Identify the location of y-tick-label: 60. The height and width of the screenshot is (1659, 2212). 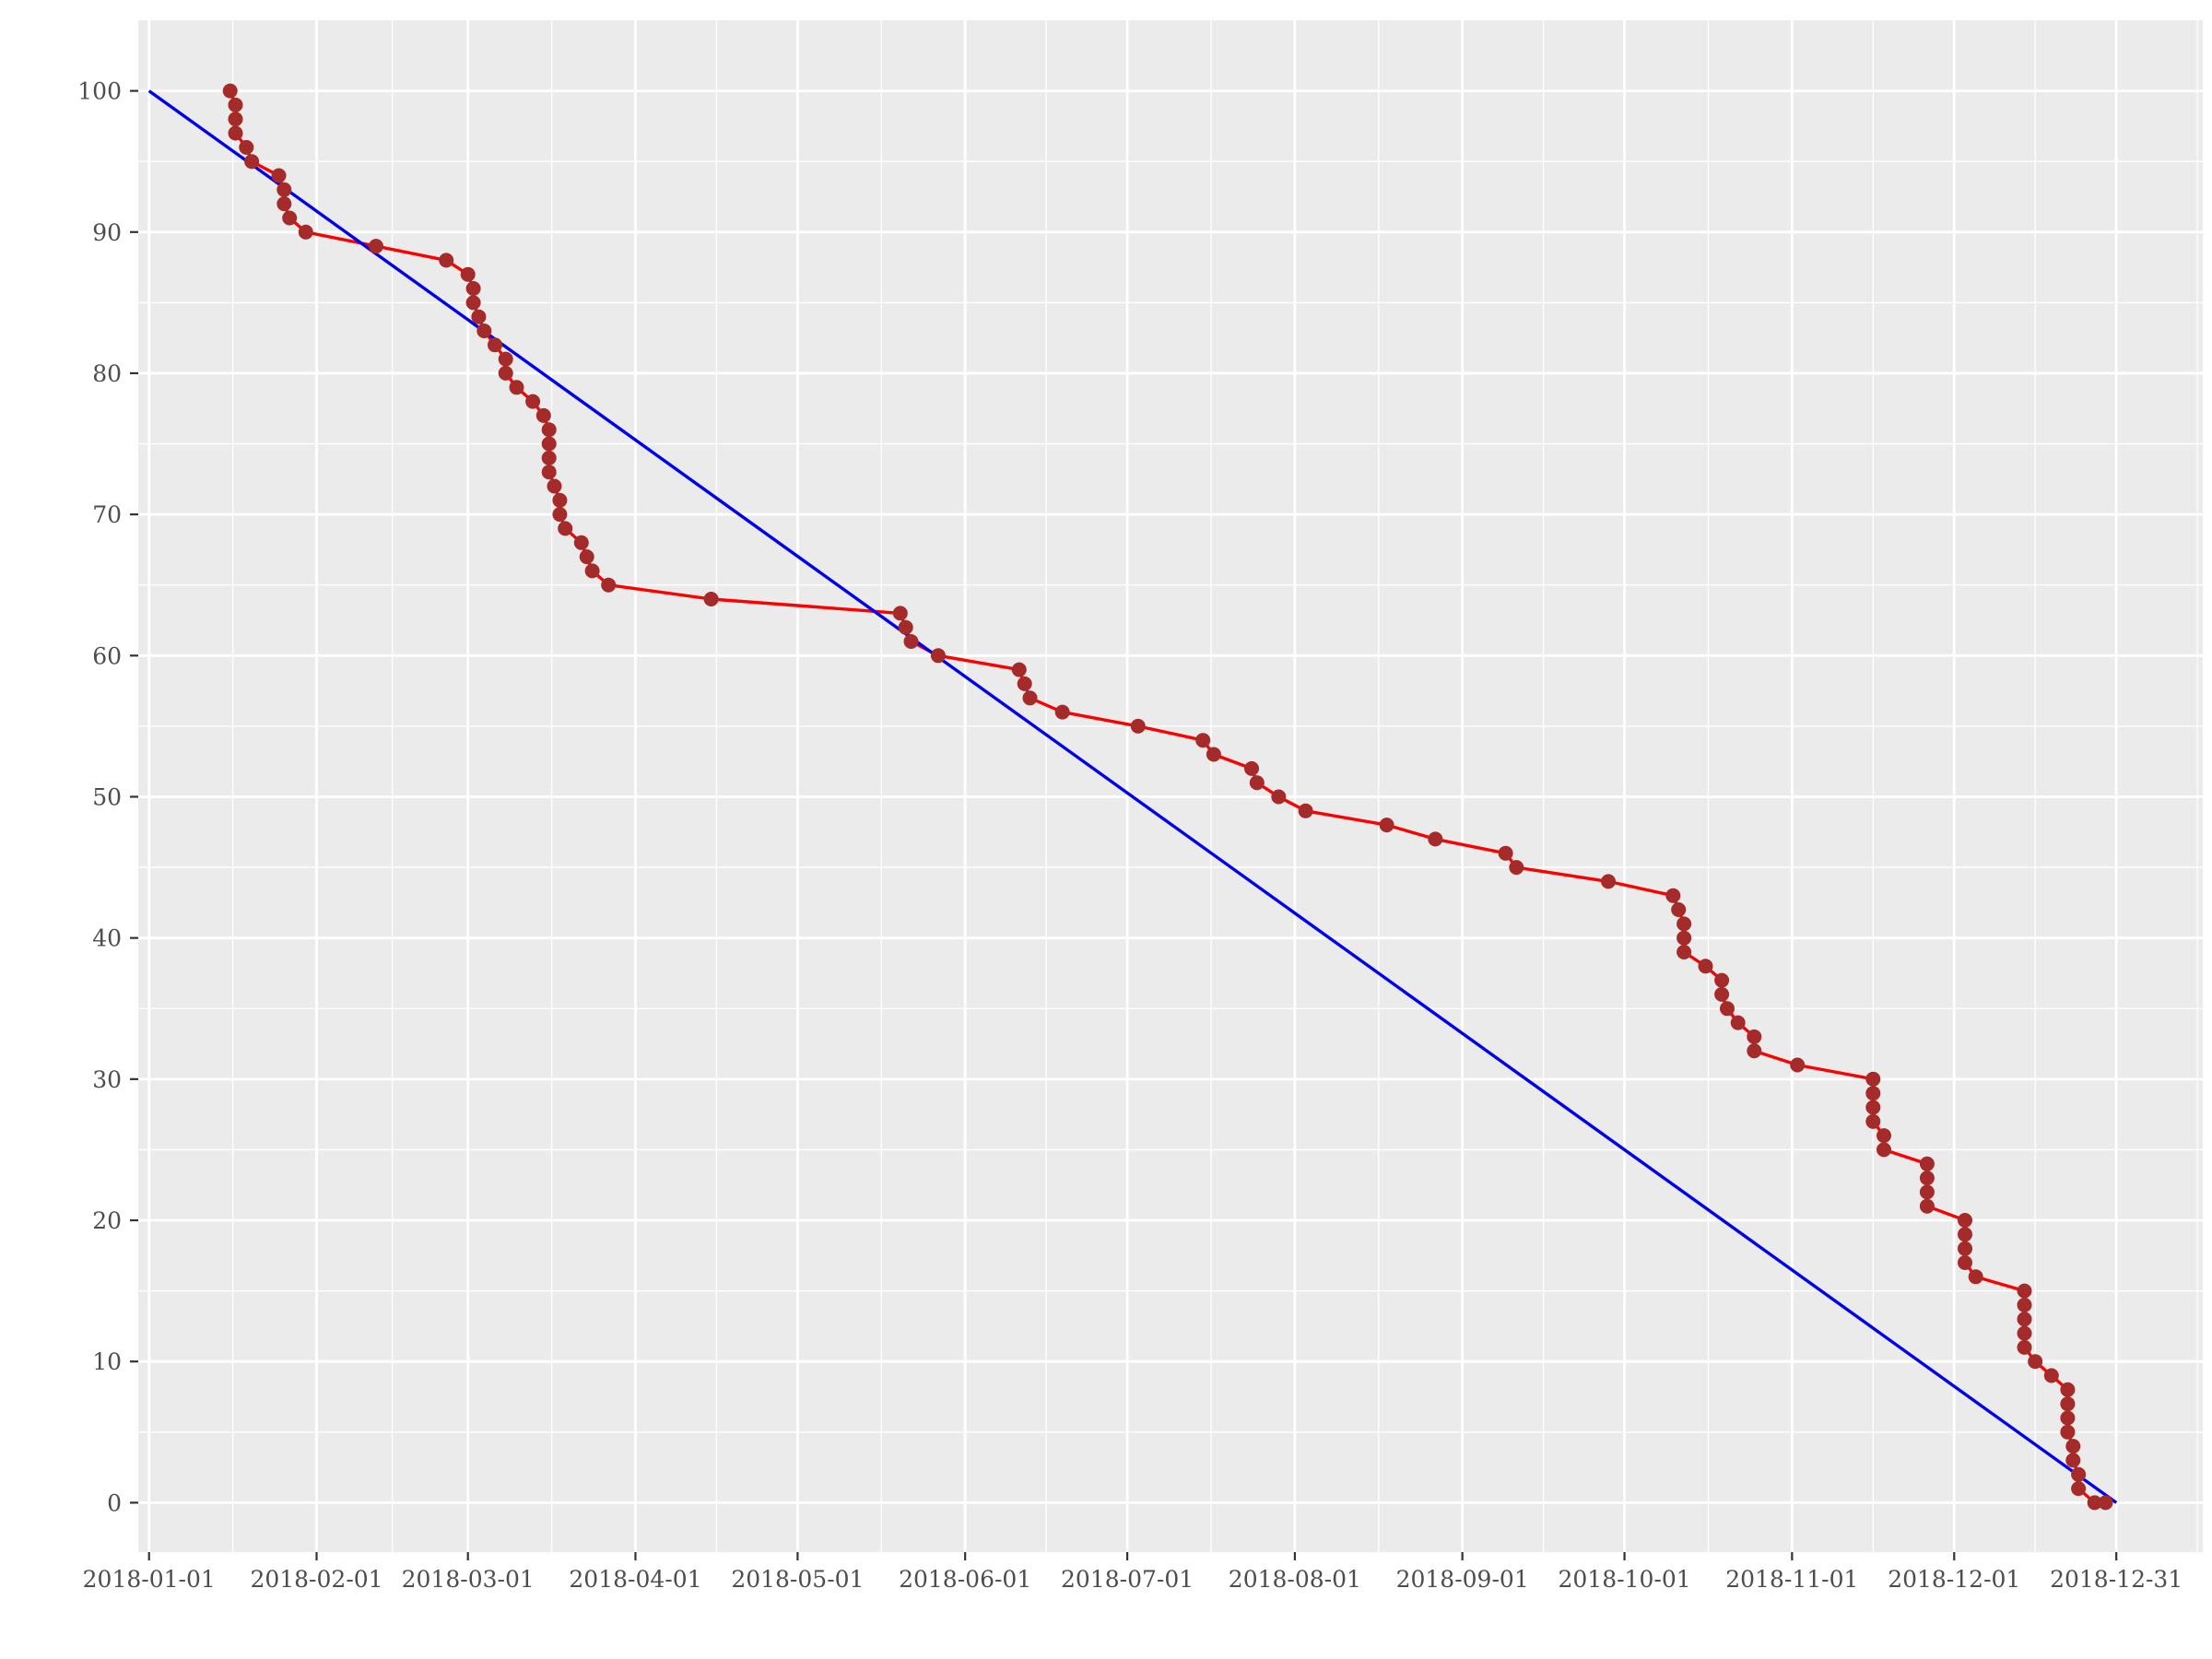
(107, 655).